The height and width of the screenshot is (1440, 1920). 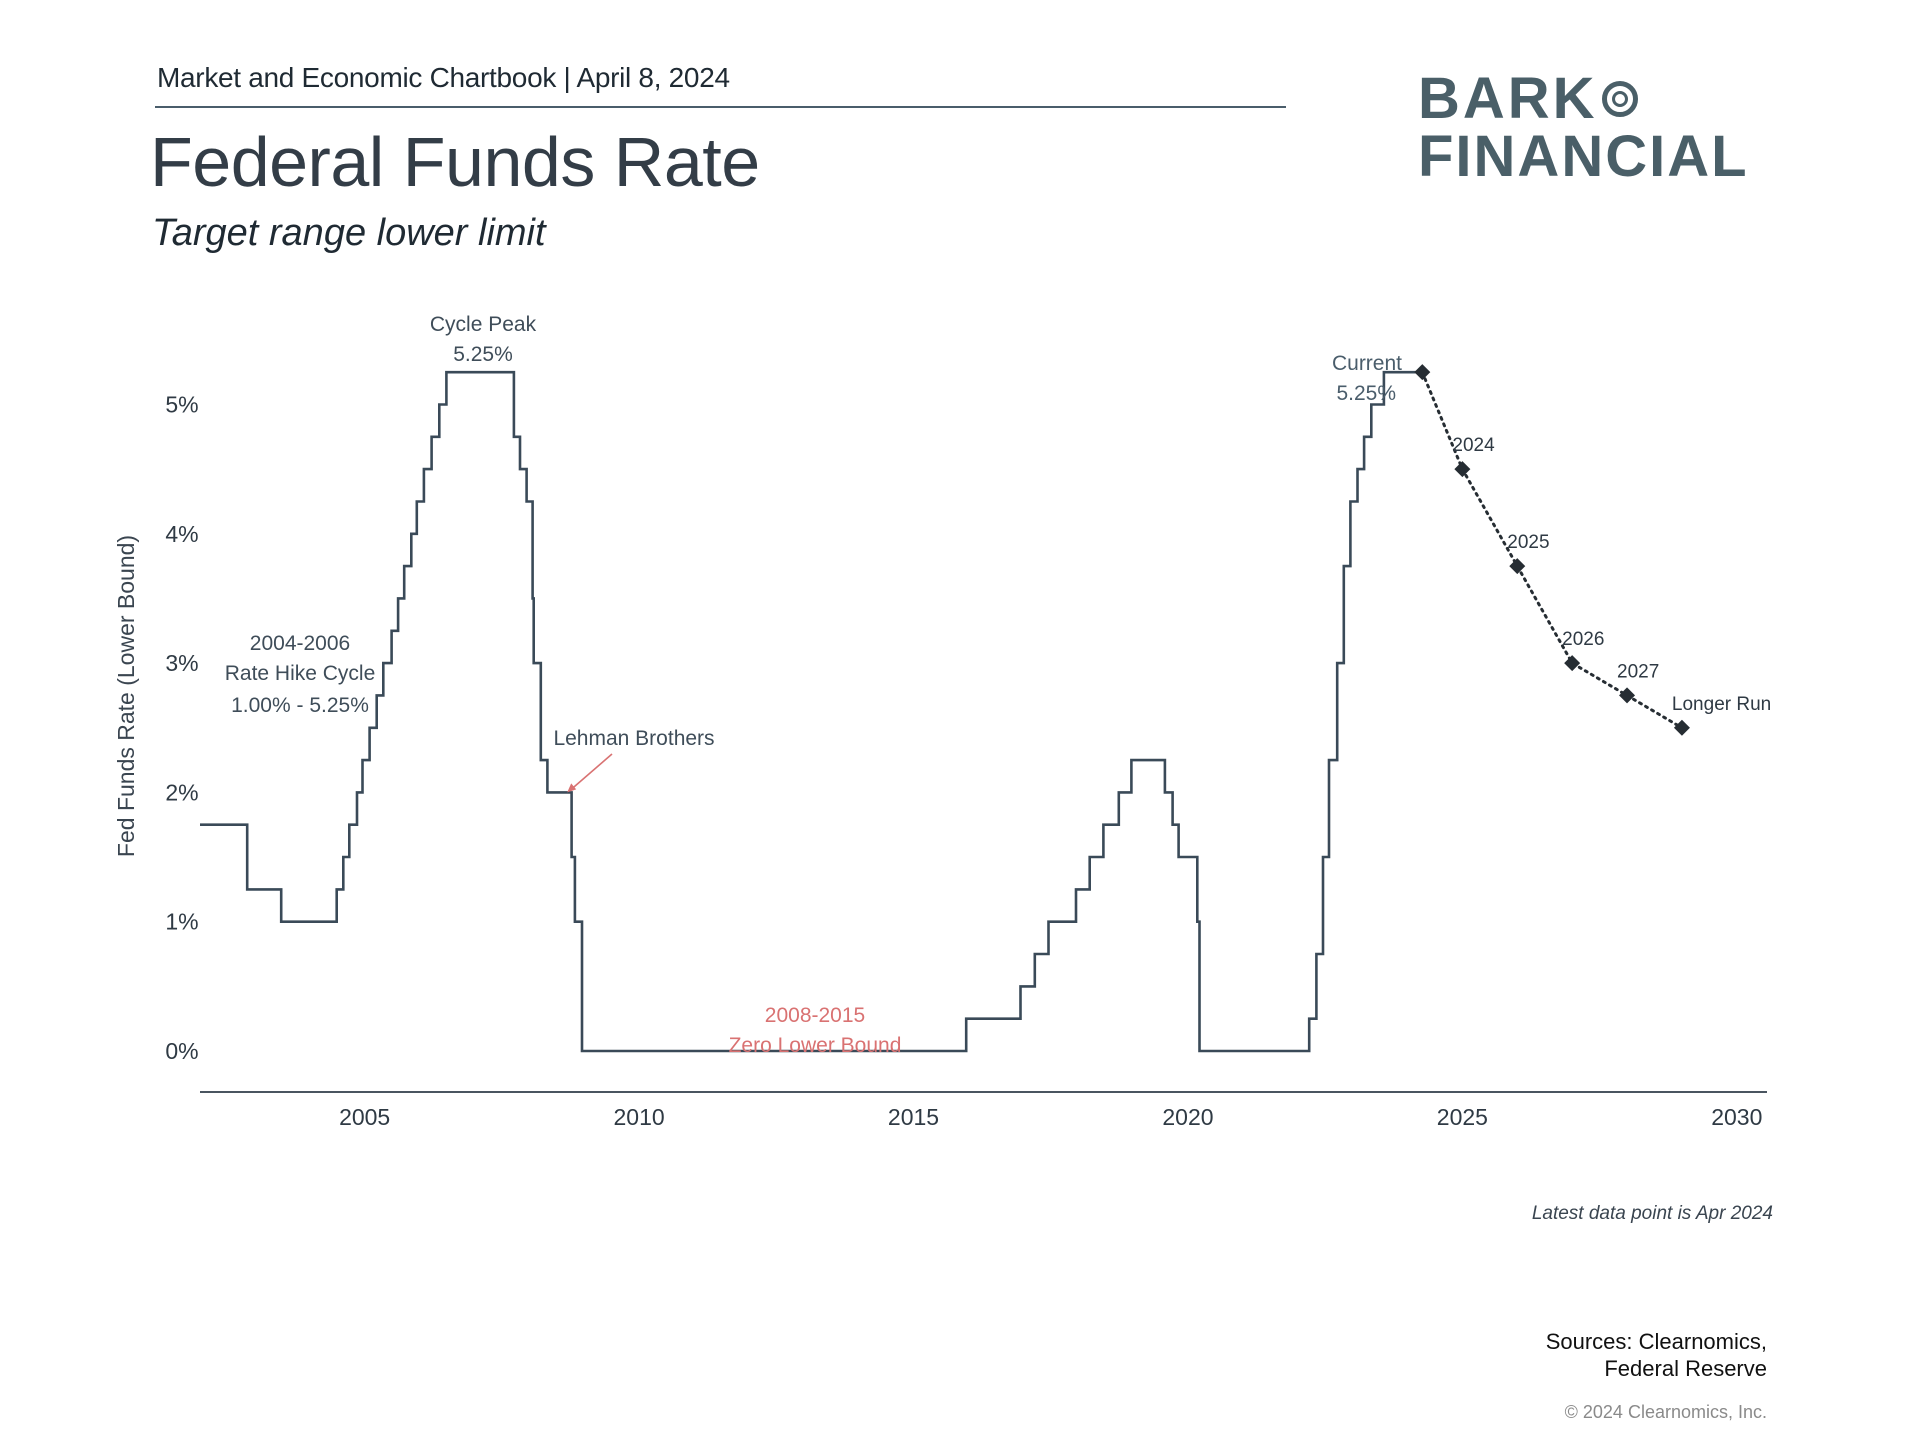 I want to click on y-axis-title: Fed Funds Rate (Lower Bound), so click(x=126, y=696).